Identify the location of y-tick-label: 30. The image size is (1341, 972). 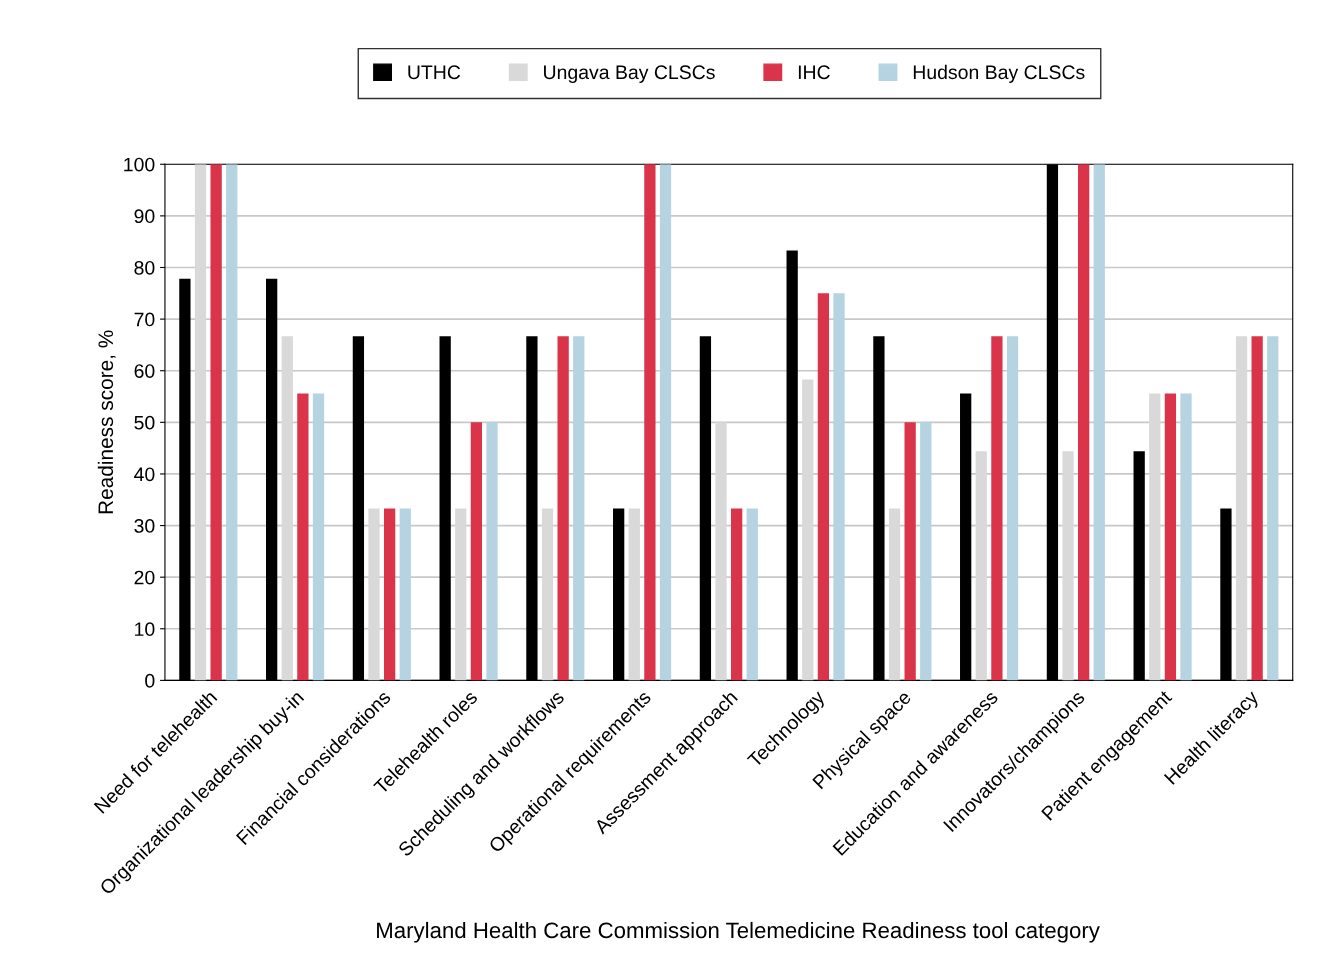
(144, 526).